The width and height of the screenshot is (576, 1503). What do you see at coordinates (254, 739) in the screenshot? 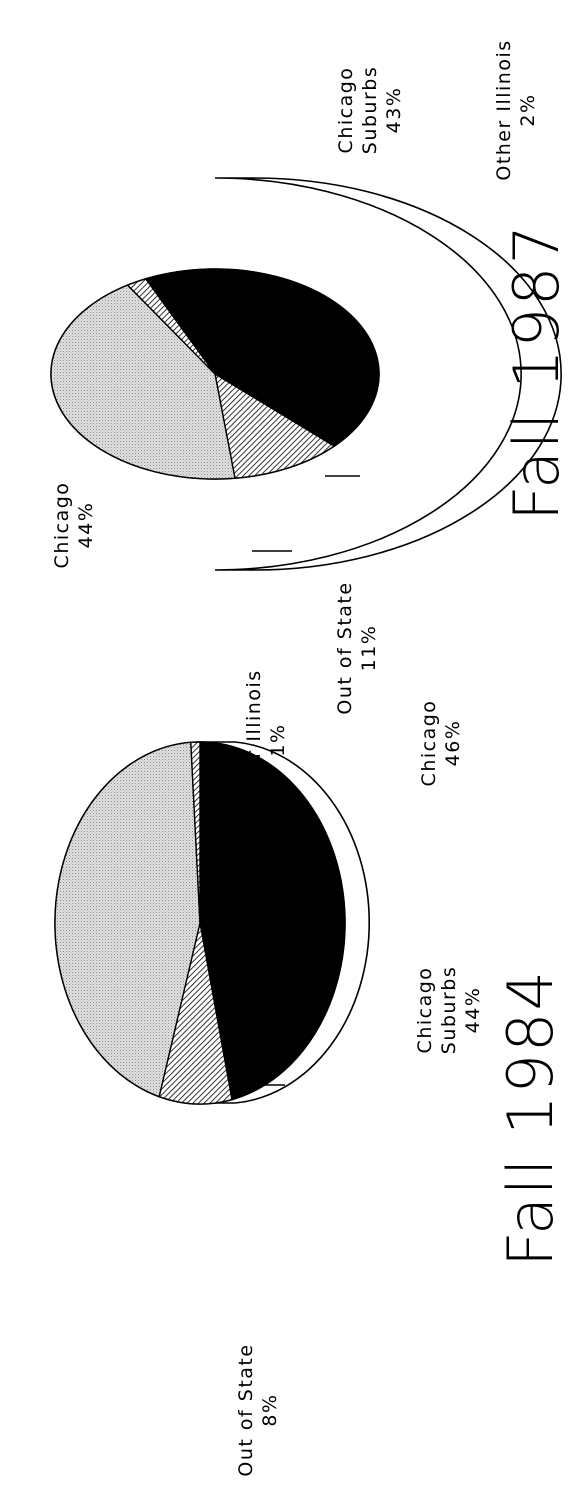
I see `label-1984-other-illinois-name: Other Illinois` at bounding box center [254, 739].